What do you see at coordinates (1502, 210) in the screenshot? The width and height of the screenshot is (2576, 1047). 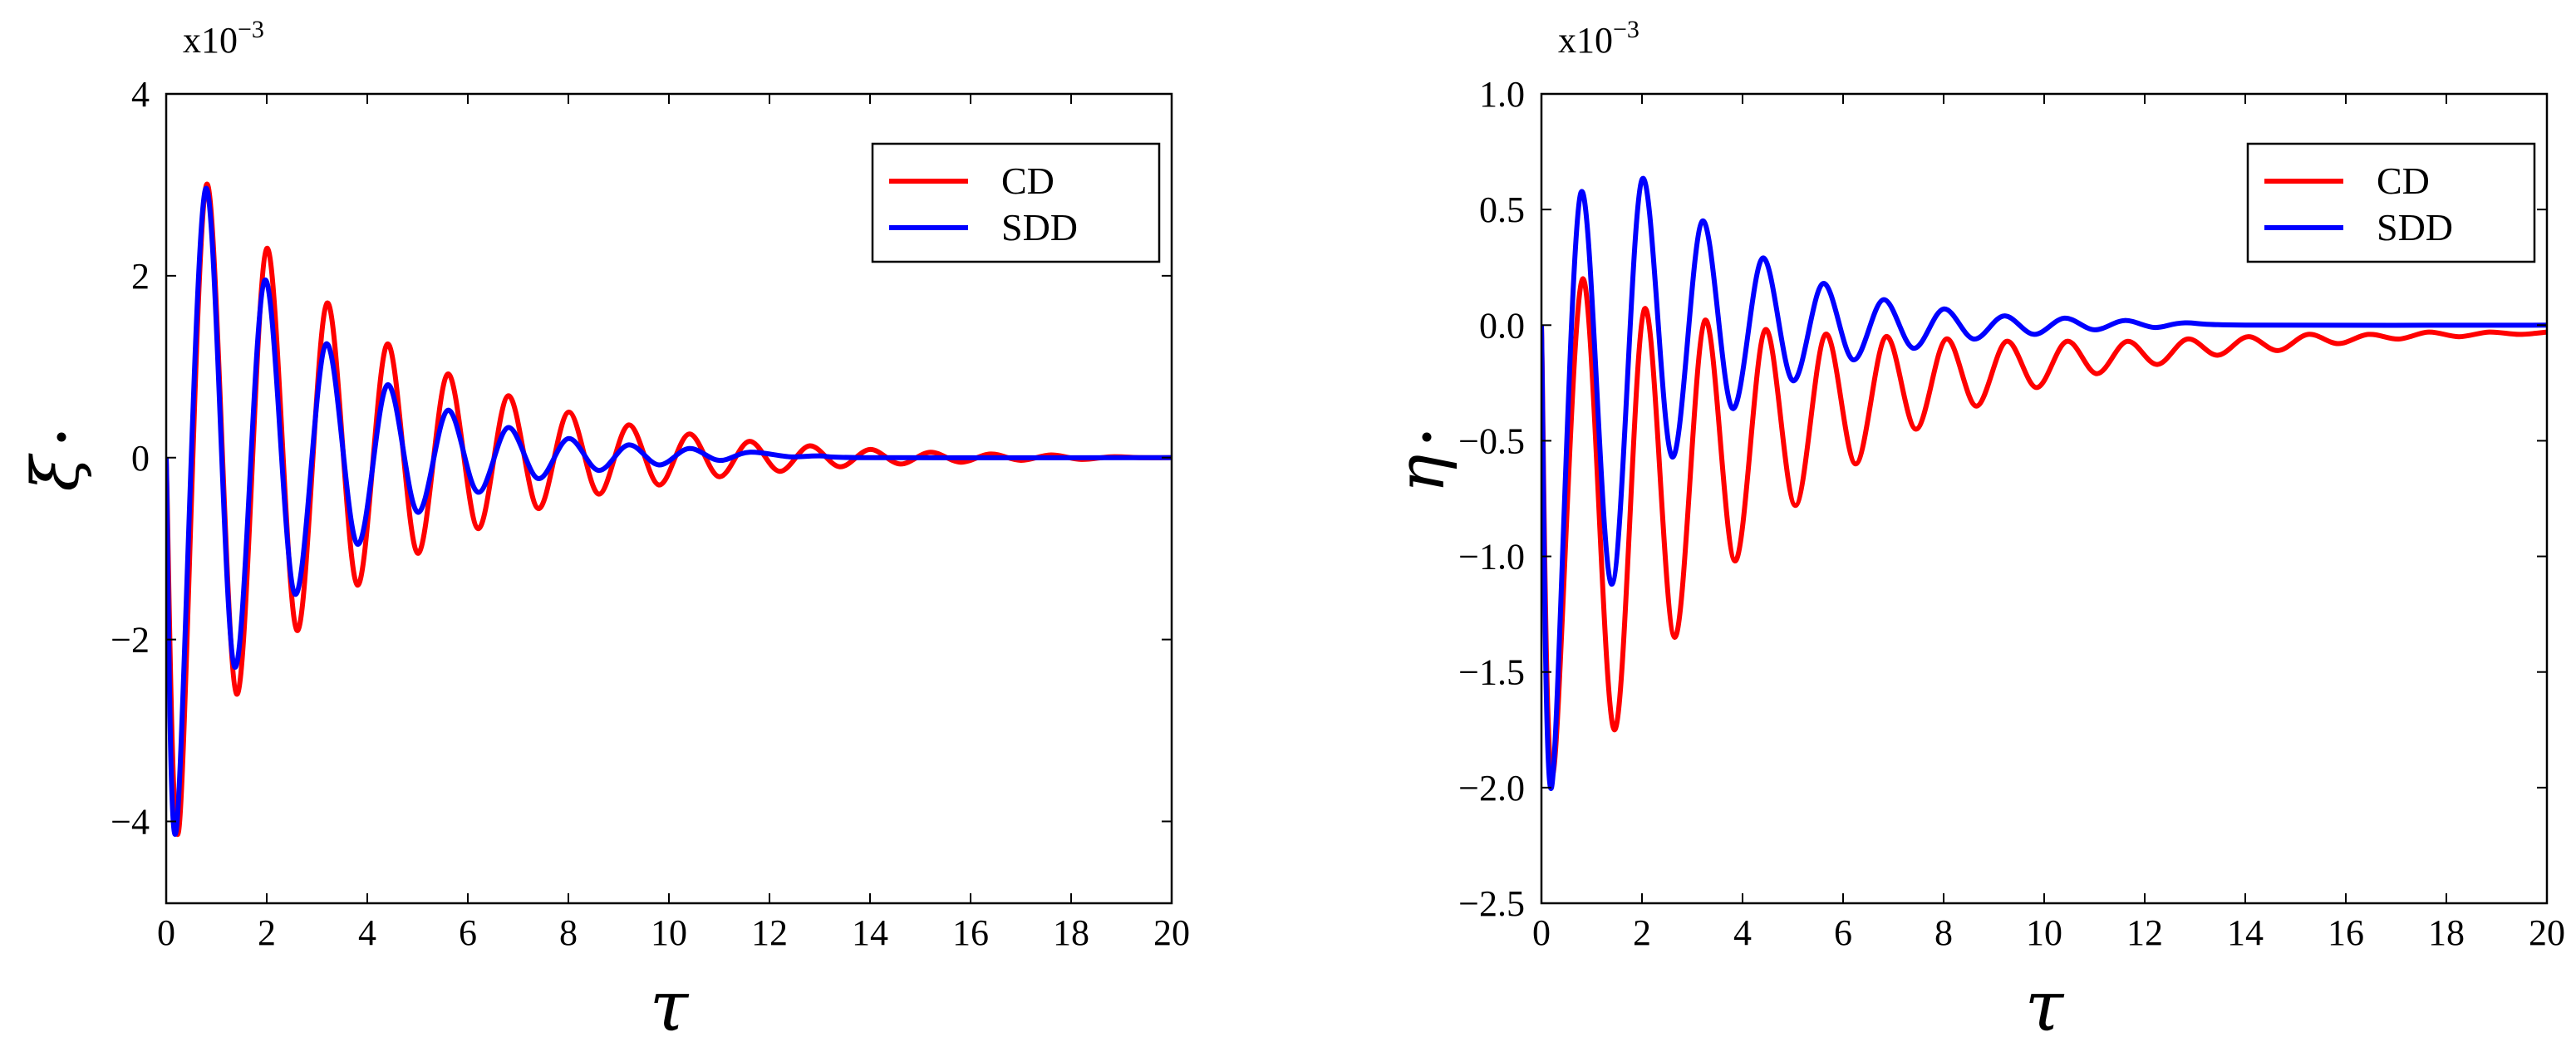 I see `y-tick-label: 0.5` at bounding box center [1502, 210].